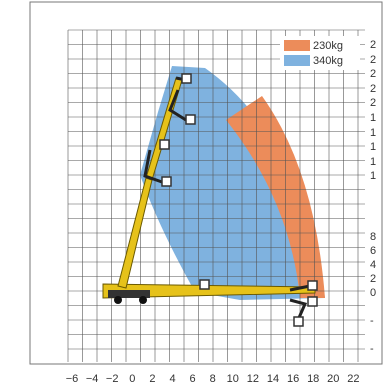  I want to click on legend: 230kg 340kg, so click(320, 53).